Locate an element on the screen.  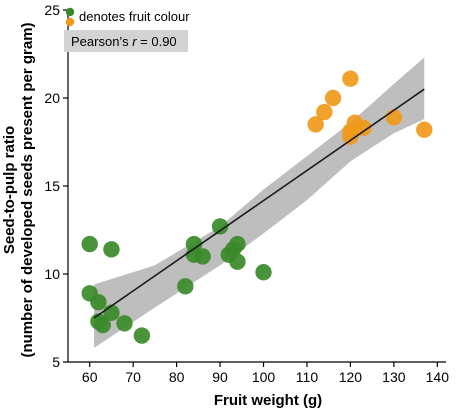
x-tick-label: 140 is located at coordinates (438, 377).